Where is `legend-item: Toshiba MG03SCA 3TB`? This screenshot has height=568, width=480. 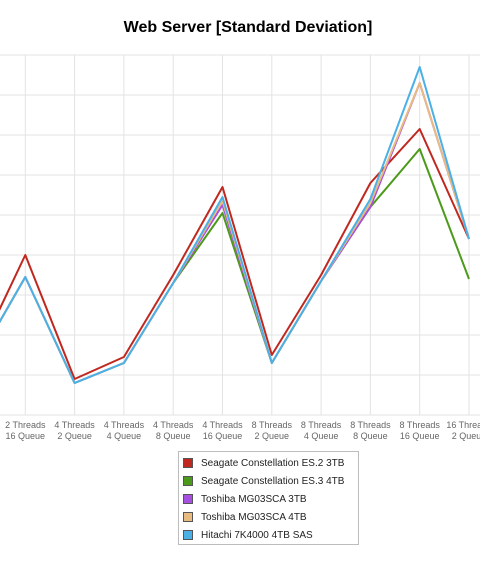 legend-item: Toshiba MG03SCA 3TB is located at coordinates (270, 499).